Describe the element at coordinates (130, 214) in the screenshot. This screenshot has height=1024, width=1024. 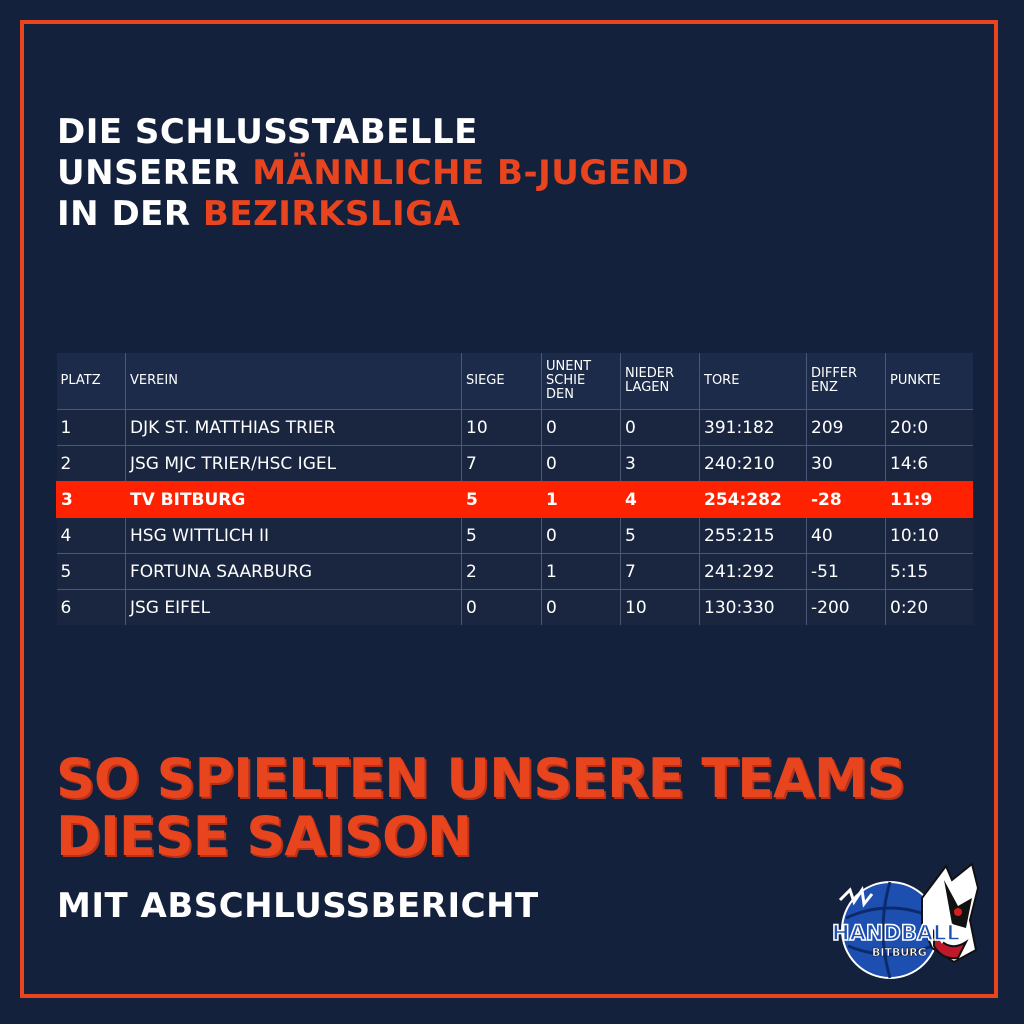
I see `headline-line-3-prefix: IN DER` at that location.